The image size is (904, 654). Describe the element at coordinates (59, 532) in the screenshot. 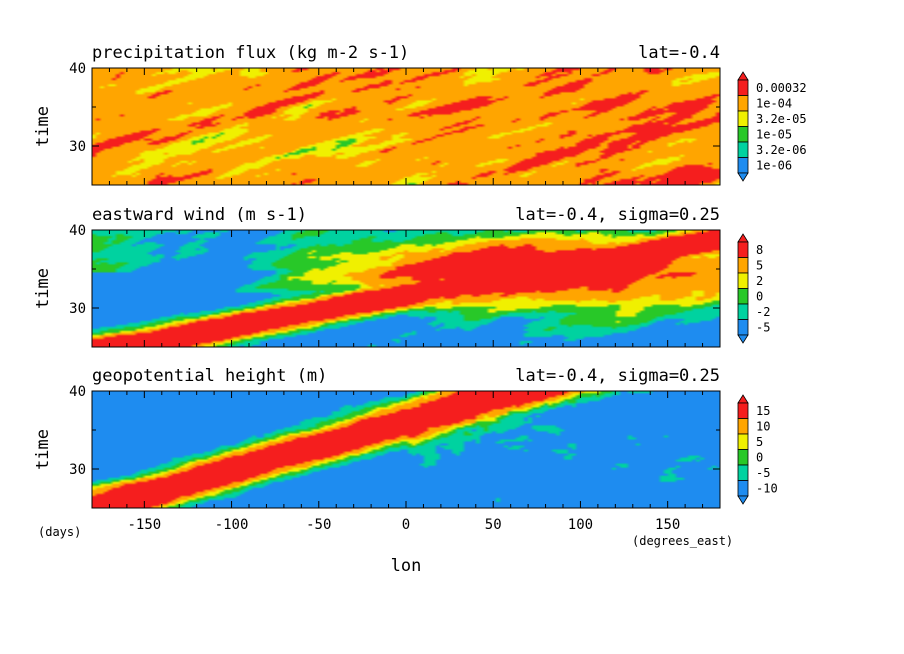

I see `y-unit-label: (days)` at that location.